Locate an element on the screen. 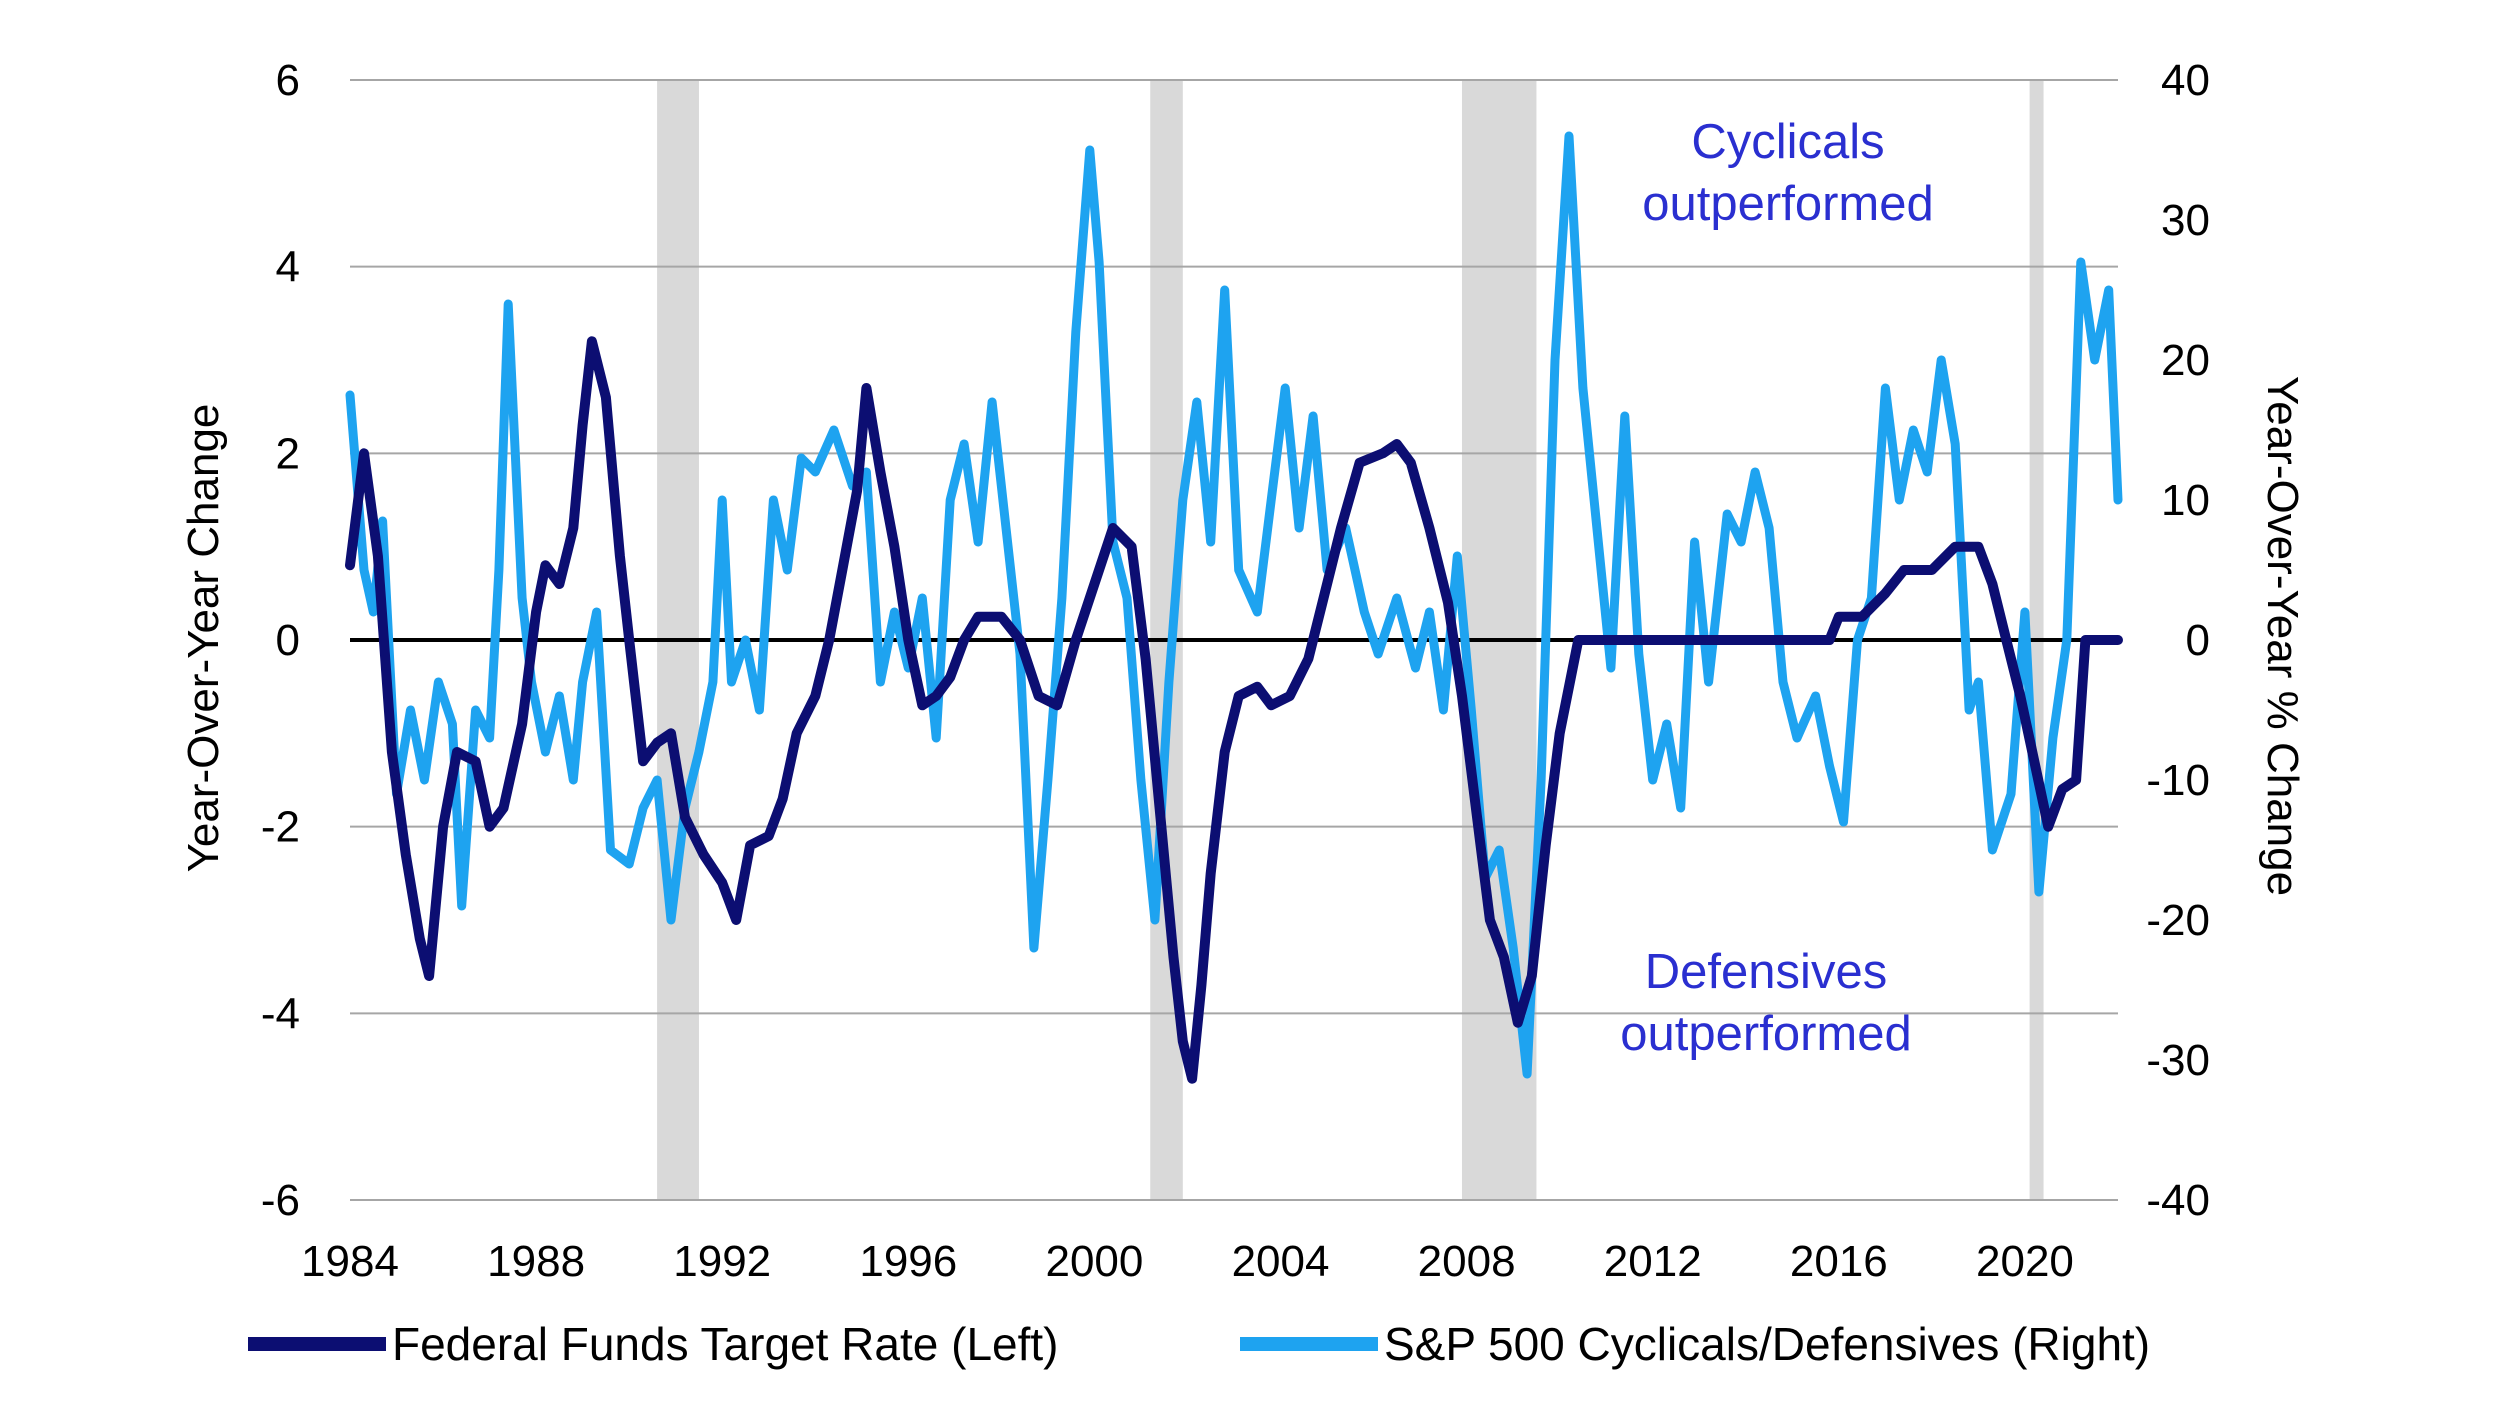 This screenshot has height=1404, width=2496. x-tick-label-8: 2016 is located at coordinates (1839, 1261).